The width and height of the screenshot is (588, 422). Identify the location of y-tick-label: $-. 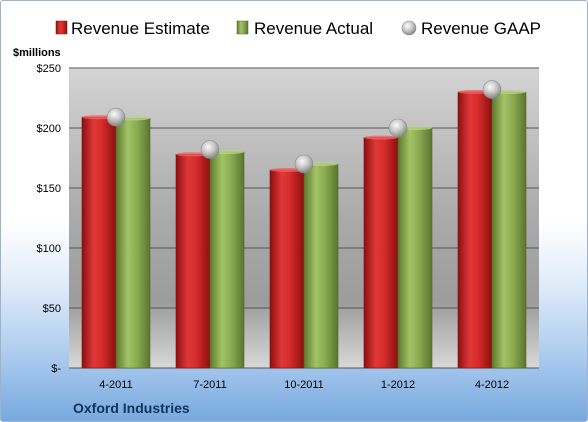
(56, 369).